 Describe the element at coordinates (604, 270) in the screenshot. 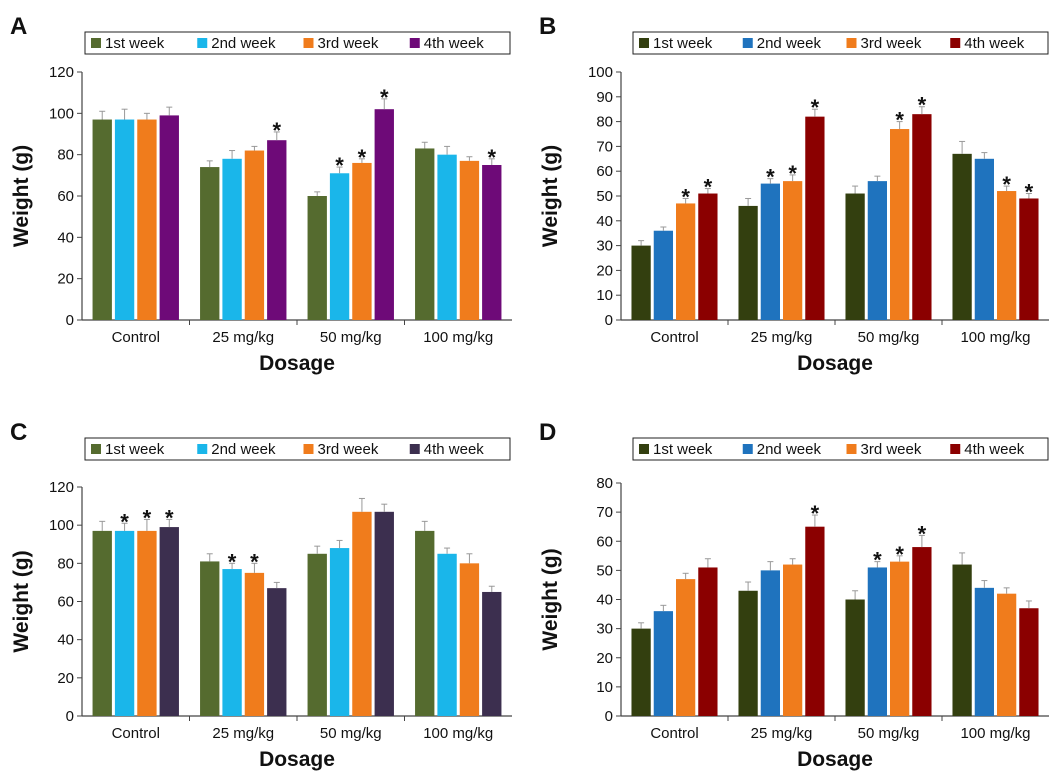

I see `y-tick-label: 20` at that location.